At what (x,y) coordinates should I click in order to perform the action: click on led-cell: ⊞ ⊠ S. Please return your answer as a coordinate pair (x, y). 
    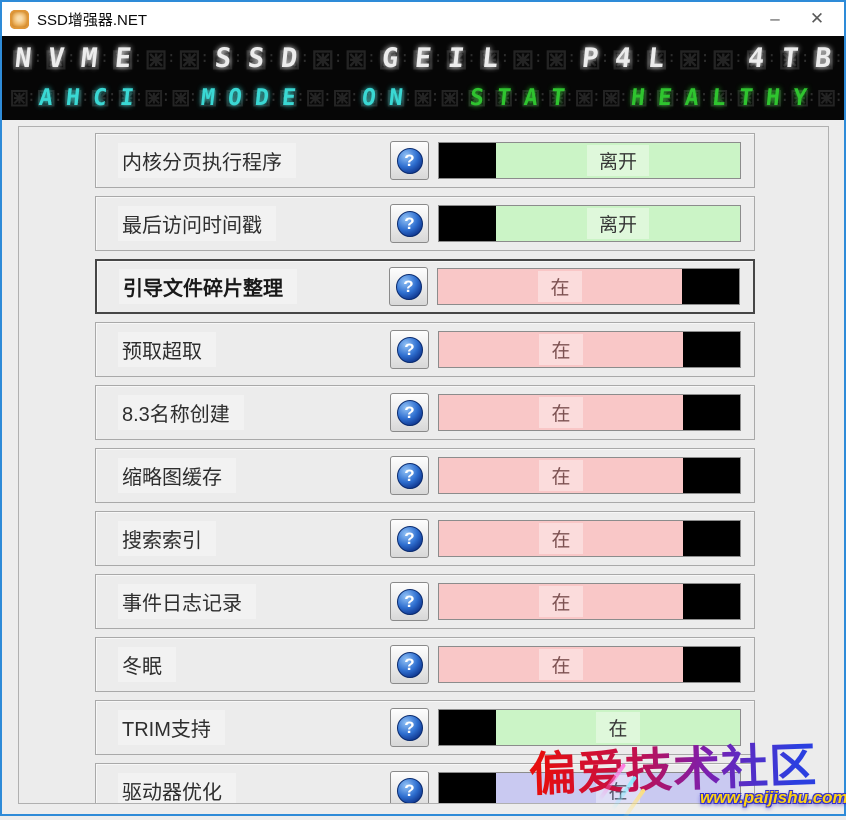
    Looking at the image, I should click on (222, 58).